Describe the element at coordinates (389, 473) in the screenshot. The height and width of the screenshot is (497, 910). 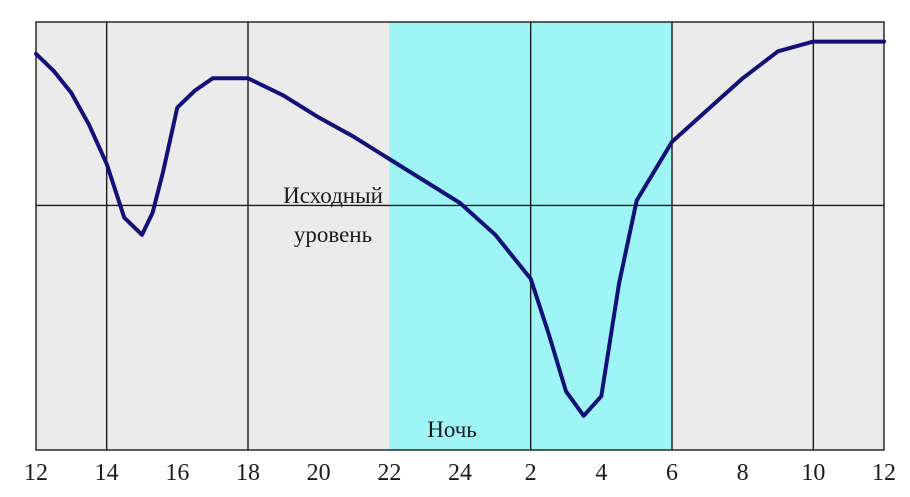
I see `x-tick-label: 22` at that location.